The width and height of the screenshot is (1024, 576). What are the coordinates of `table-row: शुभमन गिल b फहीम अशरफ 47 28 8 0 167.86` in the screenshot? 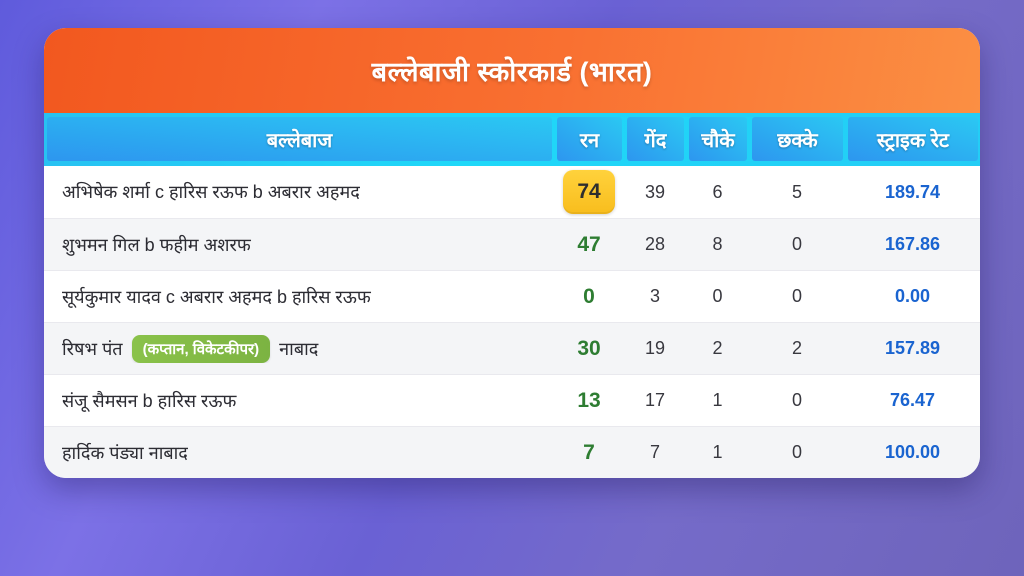 It's located at (512, 244).